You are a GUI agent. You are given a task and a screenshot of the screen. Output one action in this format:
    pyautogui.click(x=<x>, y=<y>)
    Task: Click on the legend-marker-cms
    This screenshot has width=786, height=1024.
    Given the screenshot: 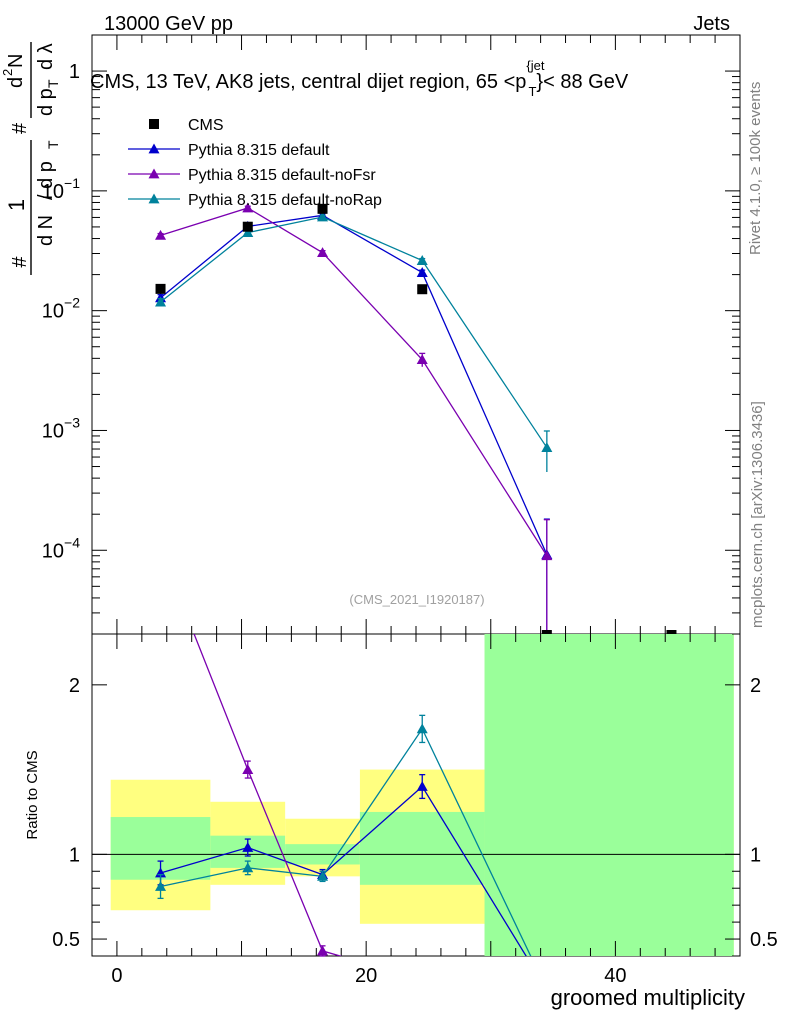 What is the action you would take?
    pyautogui.click(x=154, y=124)
    